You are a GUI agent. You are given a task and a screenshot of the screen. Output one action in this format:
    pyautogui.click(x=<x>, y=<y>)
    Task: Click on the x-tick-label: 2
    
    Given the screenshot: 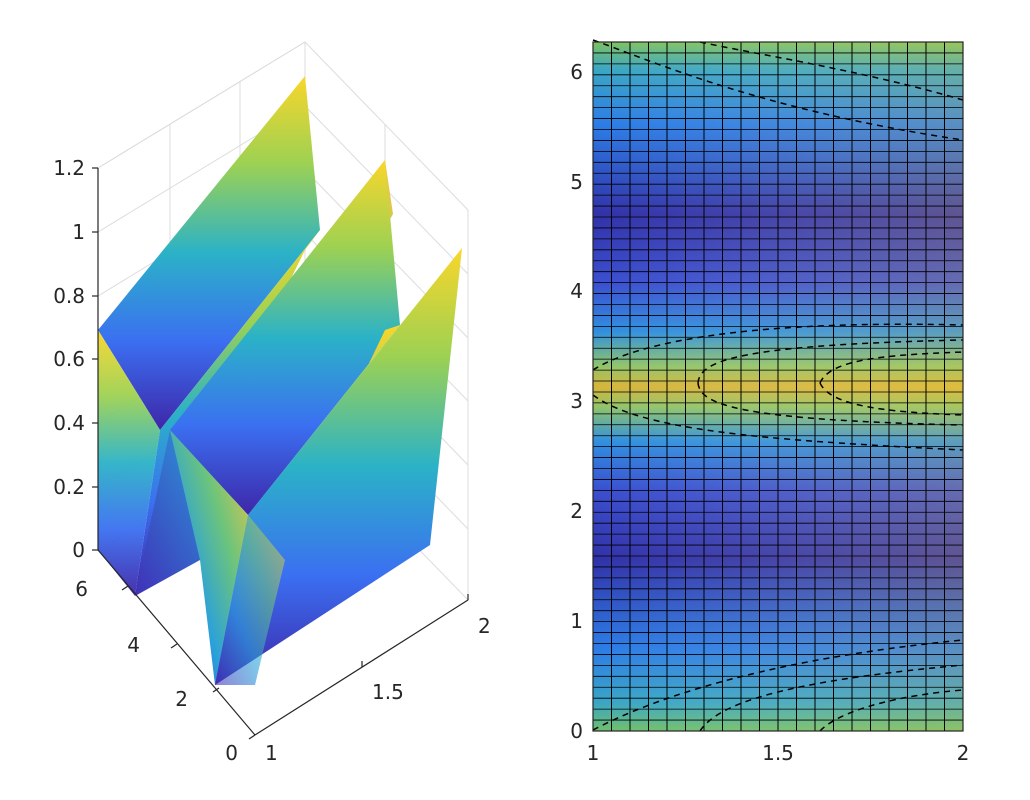 What is the action you would take?
    pyautogui.click(x=484, y=626)
    